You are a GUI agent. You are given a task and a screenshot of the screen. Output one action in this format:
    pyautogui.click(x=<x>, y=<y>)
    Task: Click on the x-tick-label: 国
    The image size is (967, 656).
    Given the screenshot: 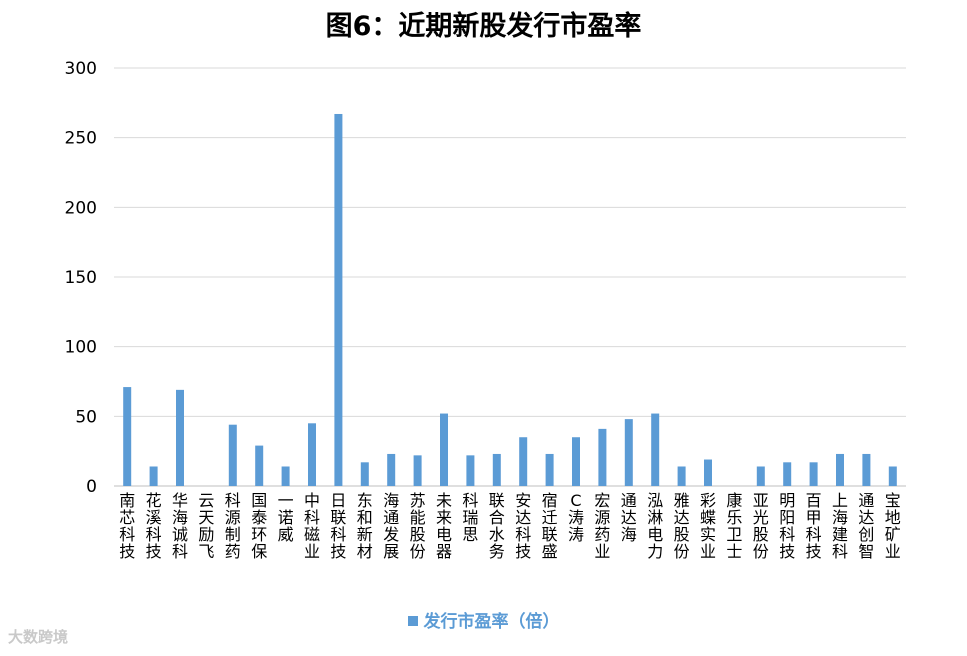 What is the action you would take?
    pyautogui.click(x=259, y=500)
    